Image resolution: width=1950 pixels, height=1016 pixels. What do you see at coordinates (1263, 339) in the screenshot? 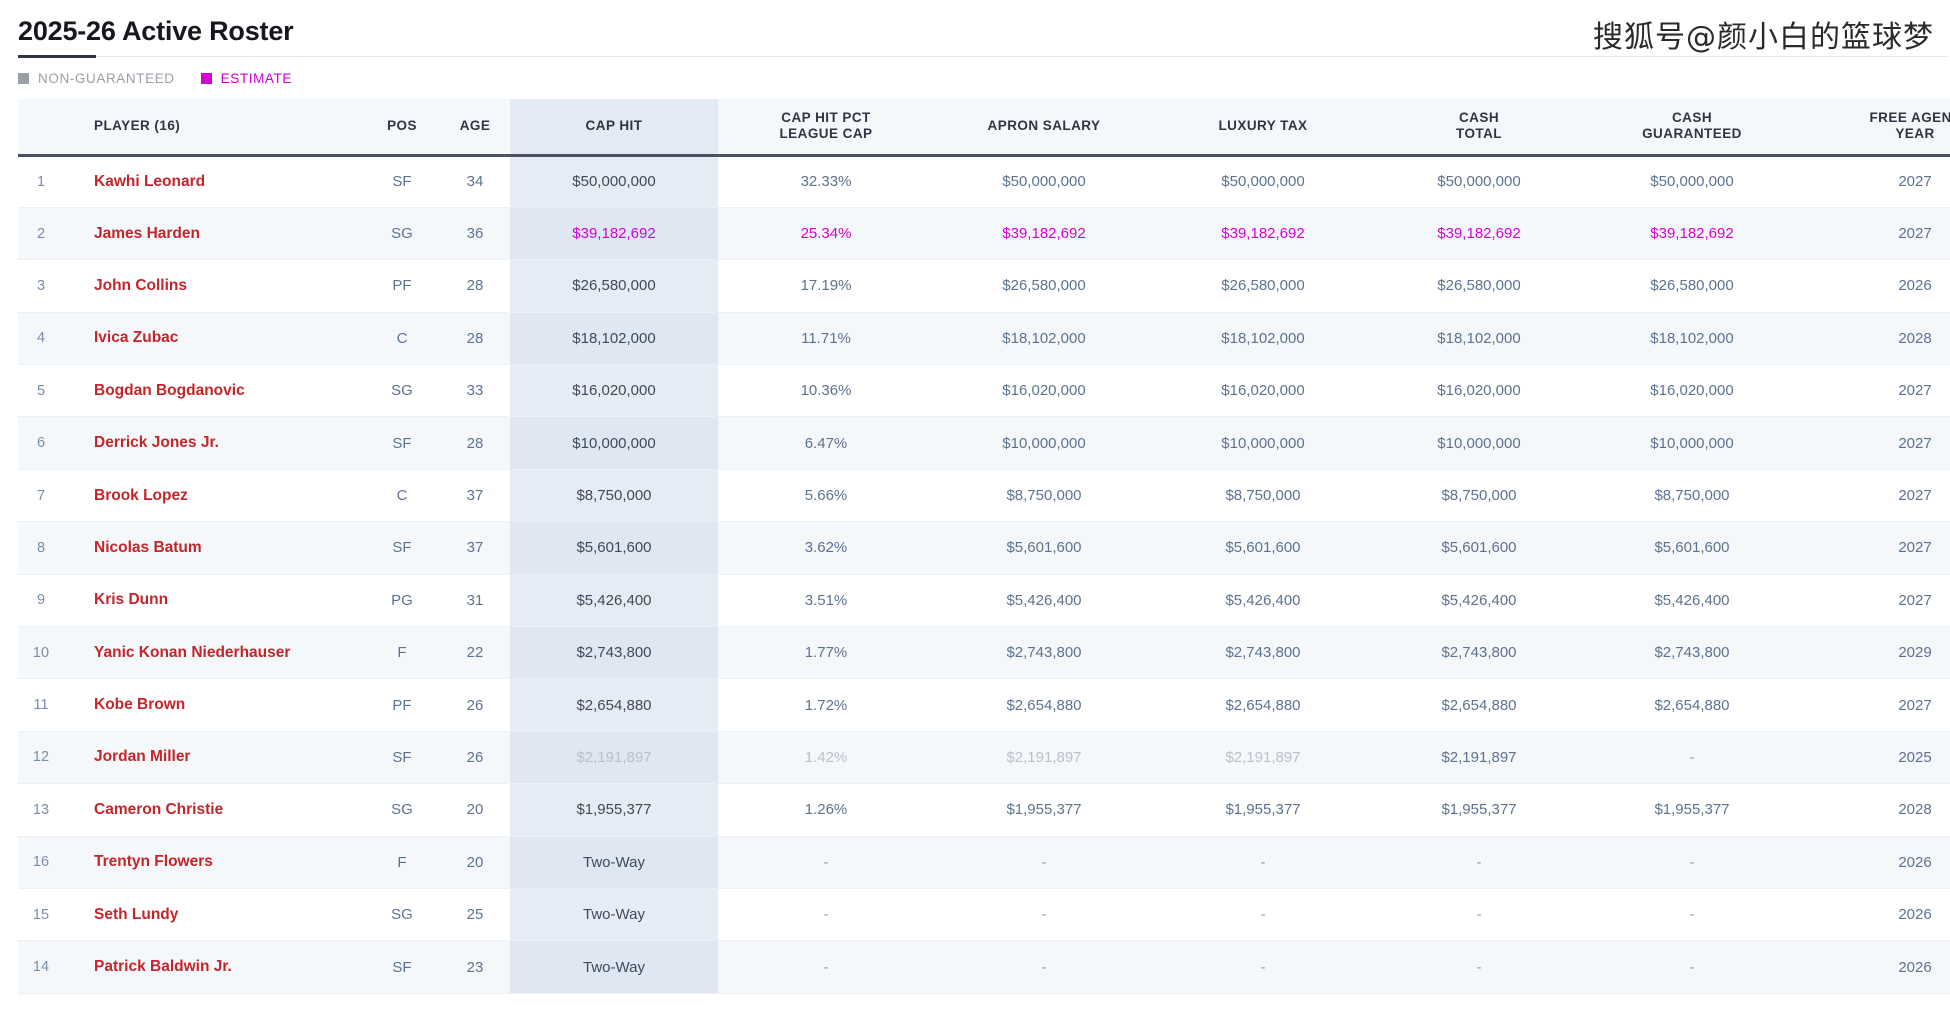
I see `cell-luxury-tax: $18,102,000` at bounding box center [1263, 339].